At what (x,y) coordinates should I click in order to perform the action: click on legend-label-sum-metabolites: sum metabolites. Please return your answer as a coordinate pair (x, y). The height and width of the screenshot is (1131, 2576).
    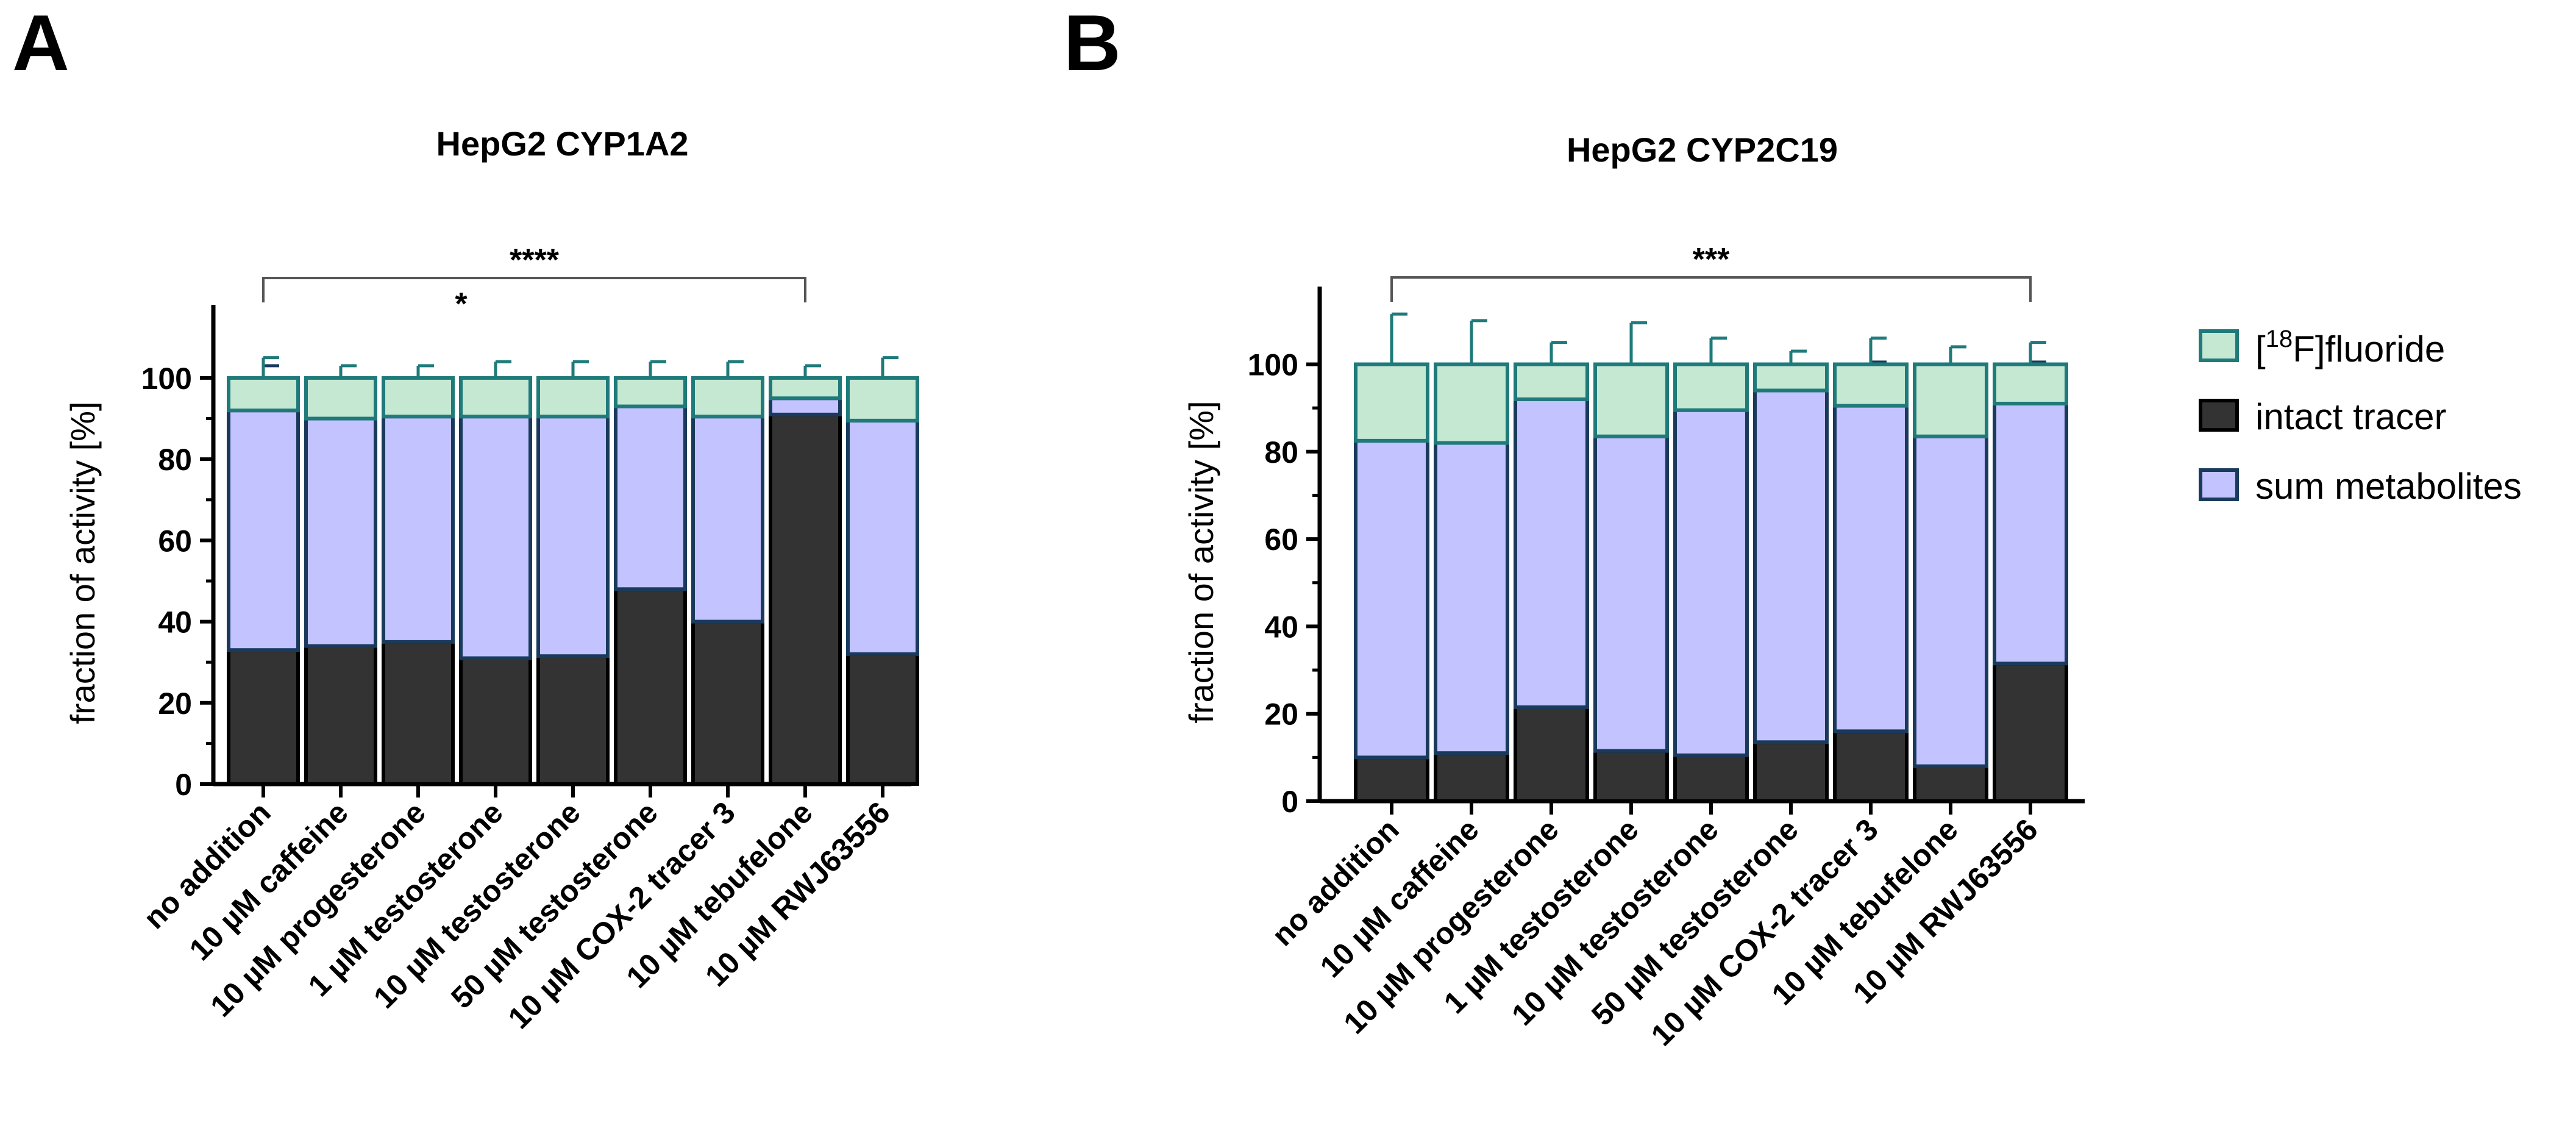
    Looking at the image, I should click on (2388, 487).